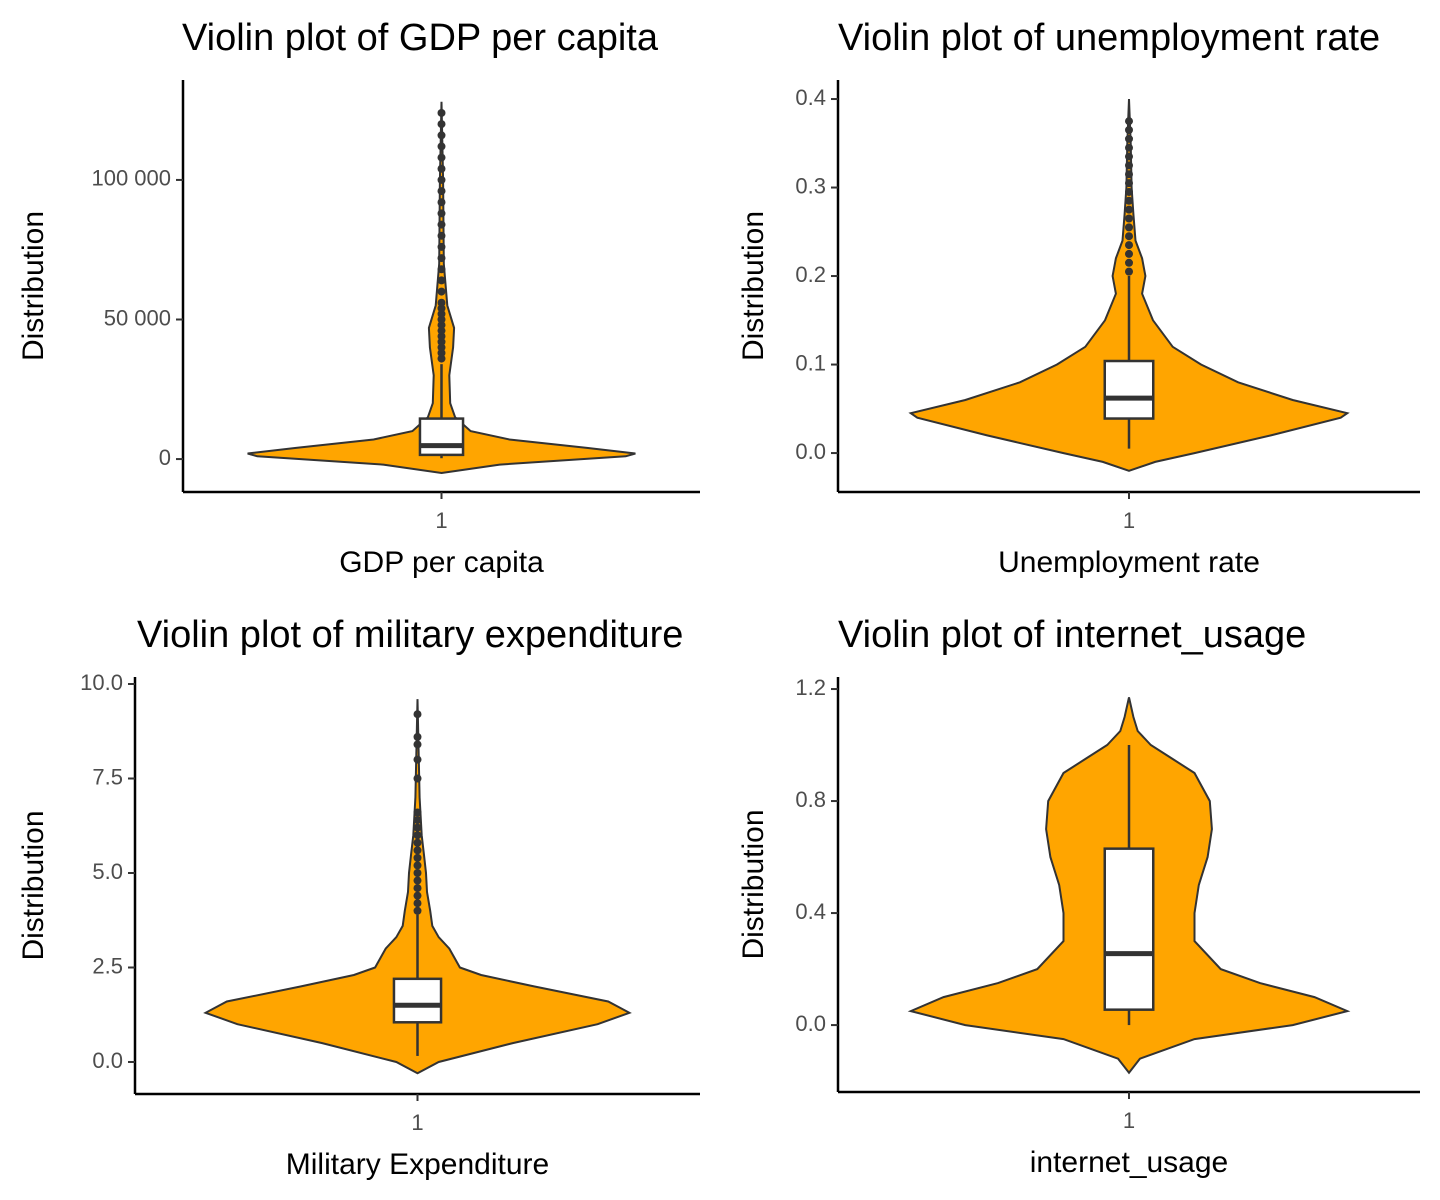 The image size is (1440, 1200). I want to click on x-axis-title: internet_usage, so click(1129, 1162).